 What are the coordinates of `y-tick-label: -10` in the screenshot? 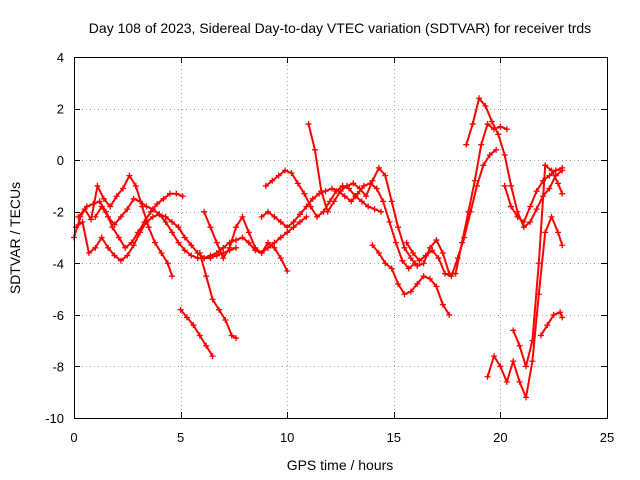 It's located at (54, 418).